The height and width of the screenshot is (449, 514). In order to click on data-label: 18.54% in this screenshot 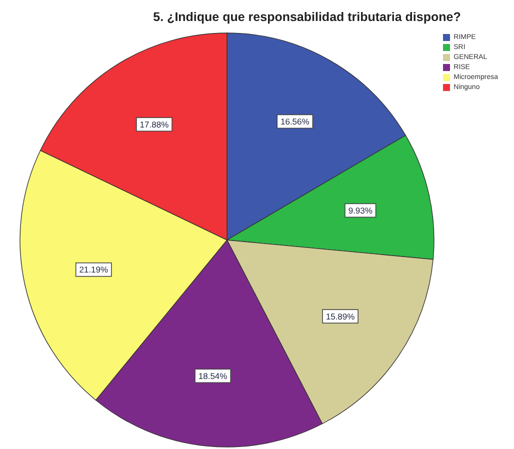, I will do `click(213, 375)`.